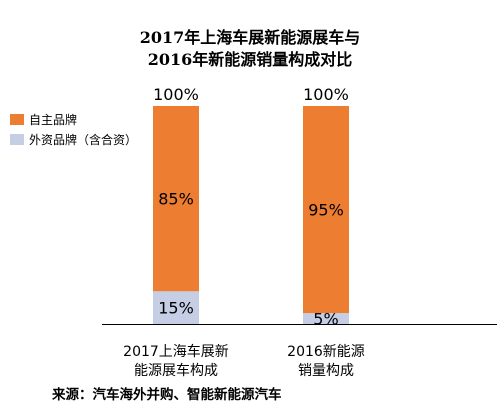 The image size is (500, 410). What do you see at coordinates (326, 352) in the screenshot?
I see `category-label-2-line-1: 2016新能源` at bounding box center [326, 352].